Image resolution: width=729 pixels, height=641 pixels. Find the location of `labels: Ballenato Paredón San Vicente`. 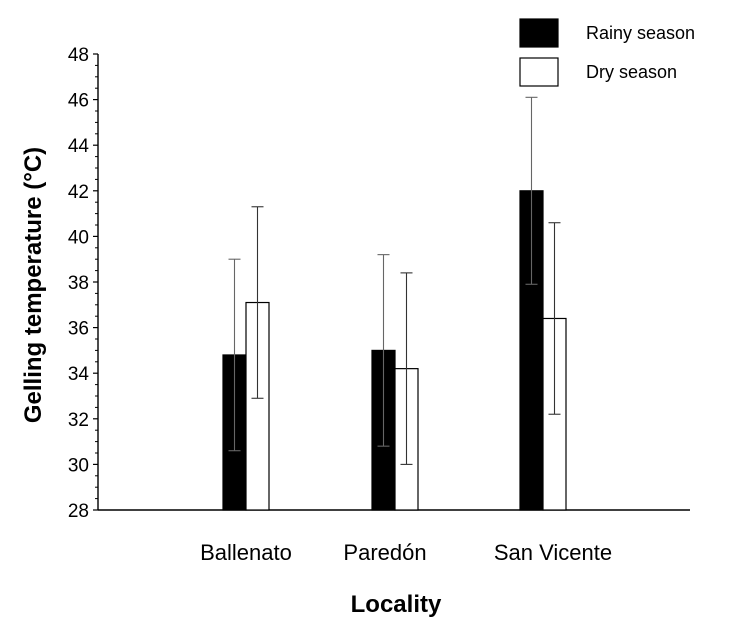

labels: Ballenato Paredón San Vicente is located at coordinates (406, 552).